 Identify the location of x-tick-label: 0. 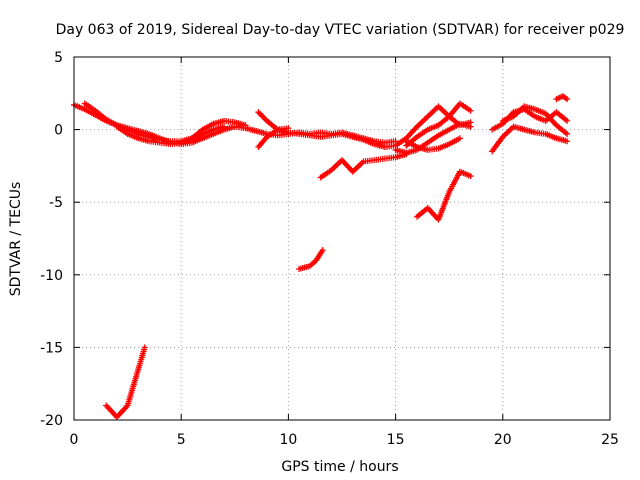
(74, 440).